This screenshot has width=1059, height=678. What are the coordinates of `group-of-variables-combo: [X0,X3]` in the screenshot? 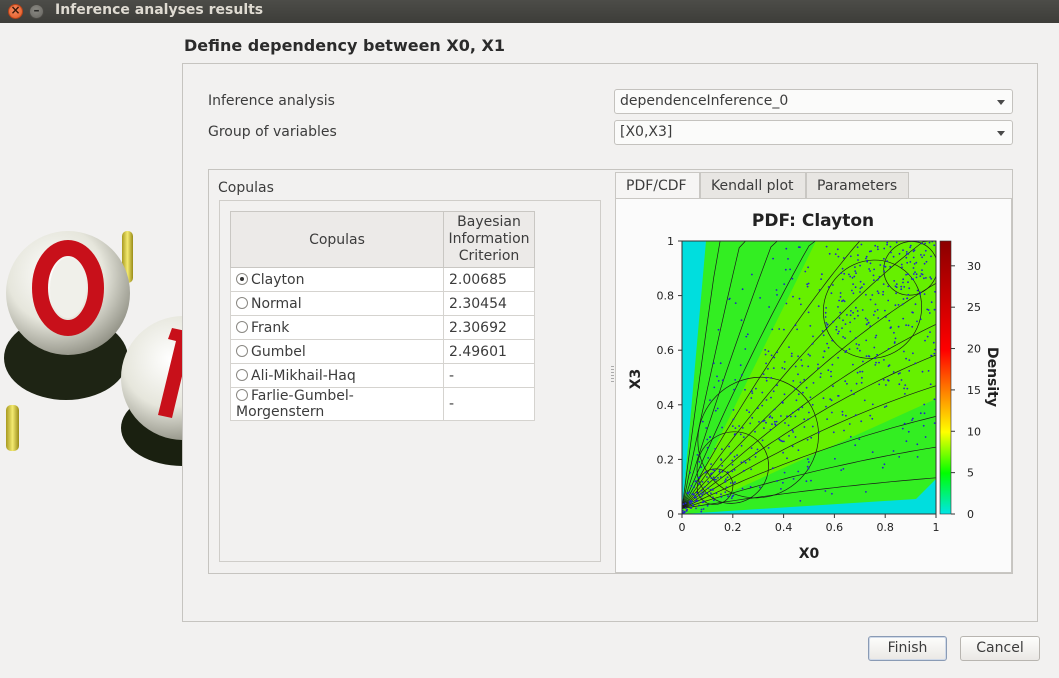 It's located at (813, 132).